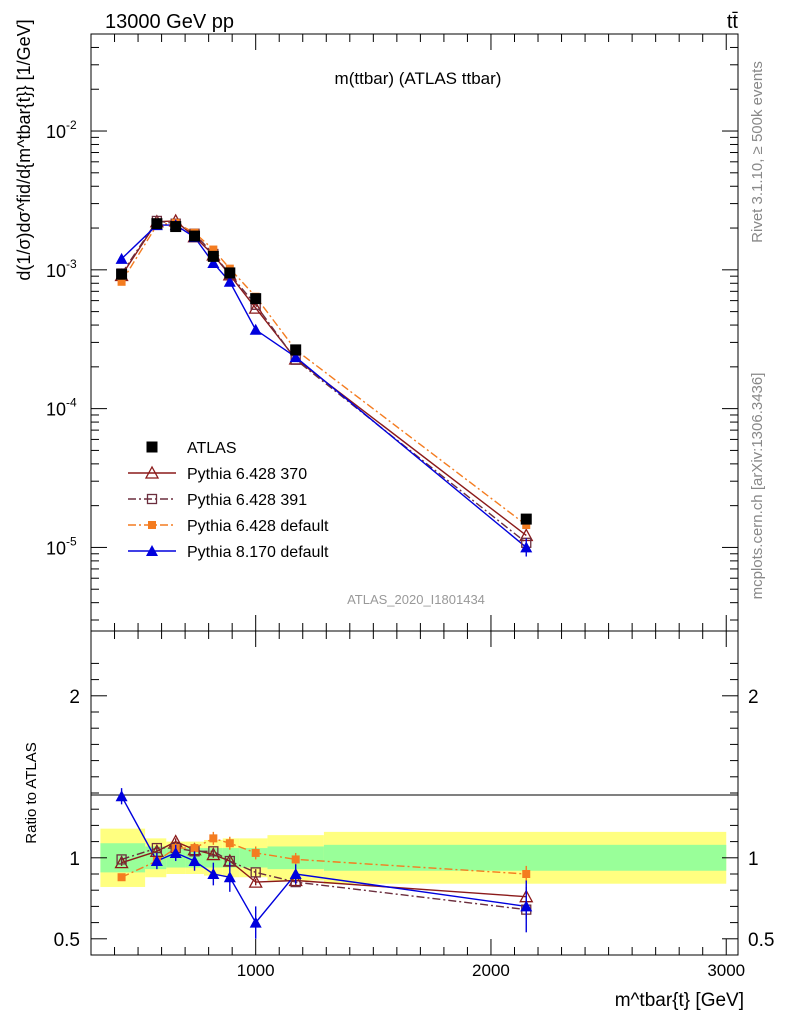 The width and height of the screenshot is (786, 1024). What do you see at coordinates (247, 500) in the screenshot?
I see `legend-label: Pythia 6.428 391` at bounding box center [247, 500].